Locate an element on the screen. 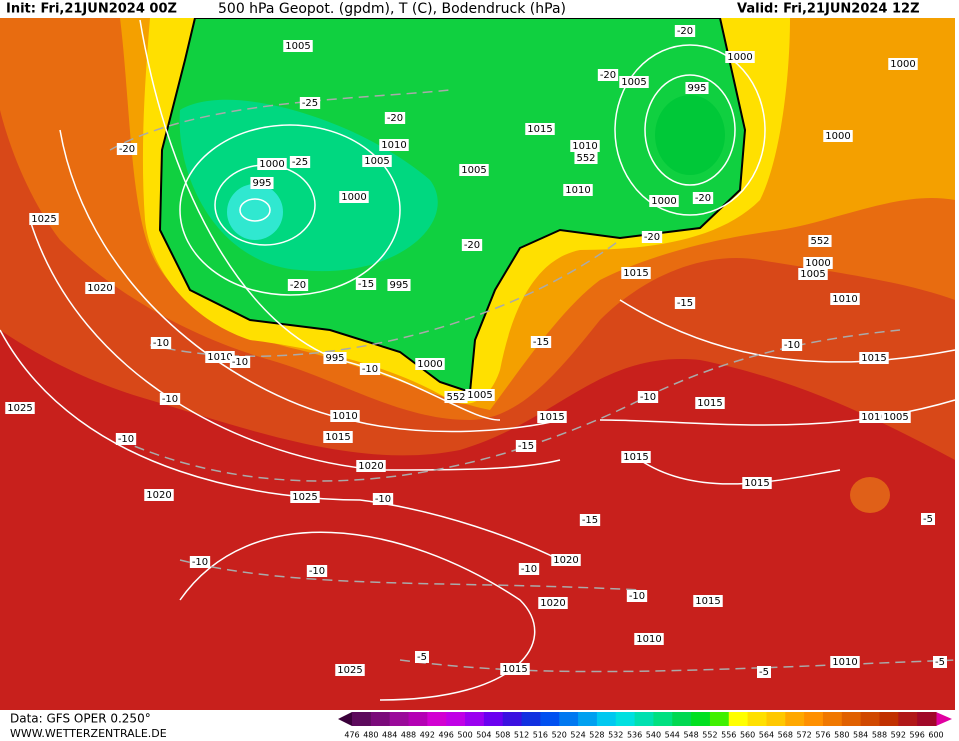 The height and width of the screenshot is (741, 959). colorbar-label: 564 is located at coordinates (766, 735).